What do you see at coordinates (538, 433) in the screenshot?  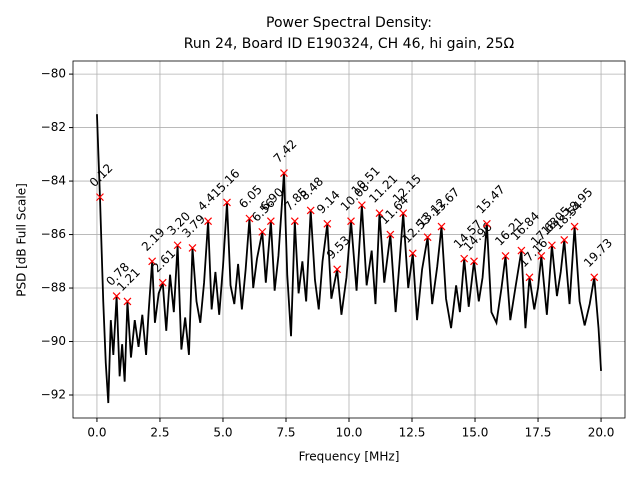 I see `x-tick-label: 17.5` at bounding box center [538, 433].